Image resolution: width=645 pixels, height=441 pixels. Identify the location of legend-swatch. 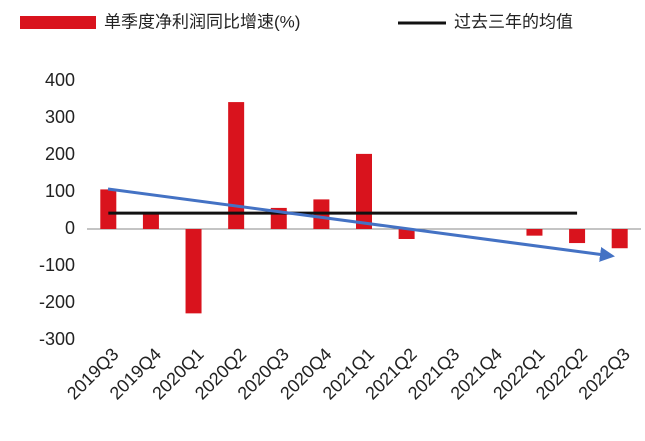
(58, 22).